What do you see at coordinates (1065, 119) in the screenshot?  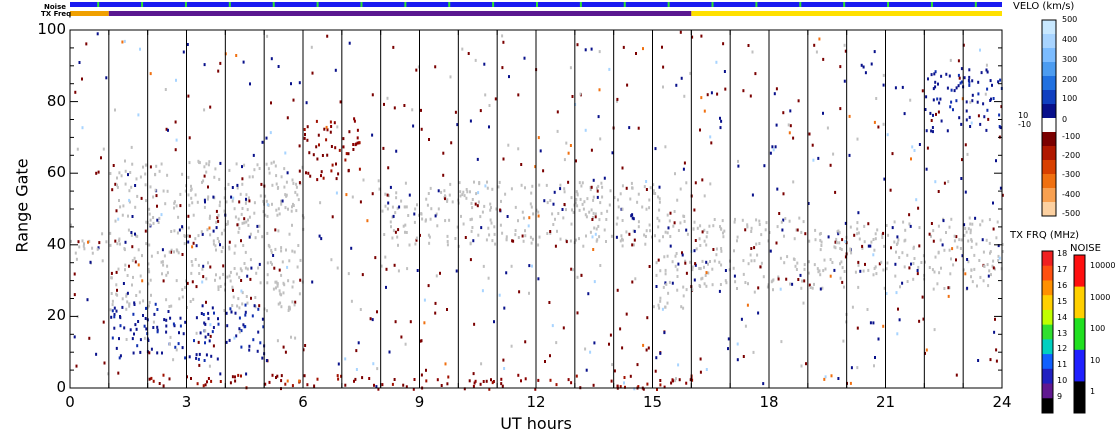 I see `velocity-colorbar-label: 0` at bounding box center [1065, 119].